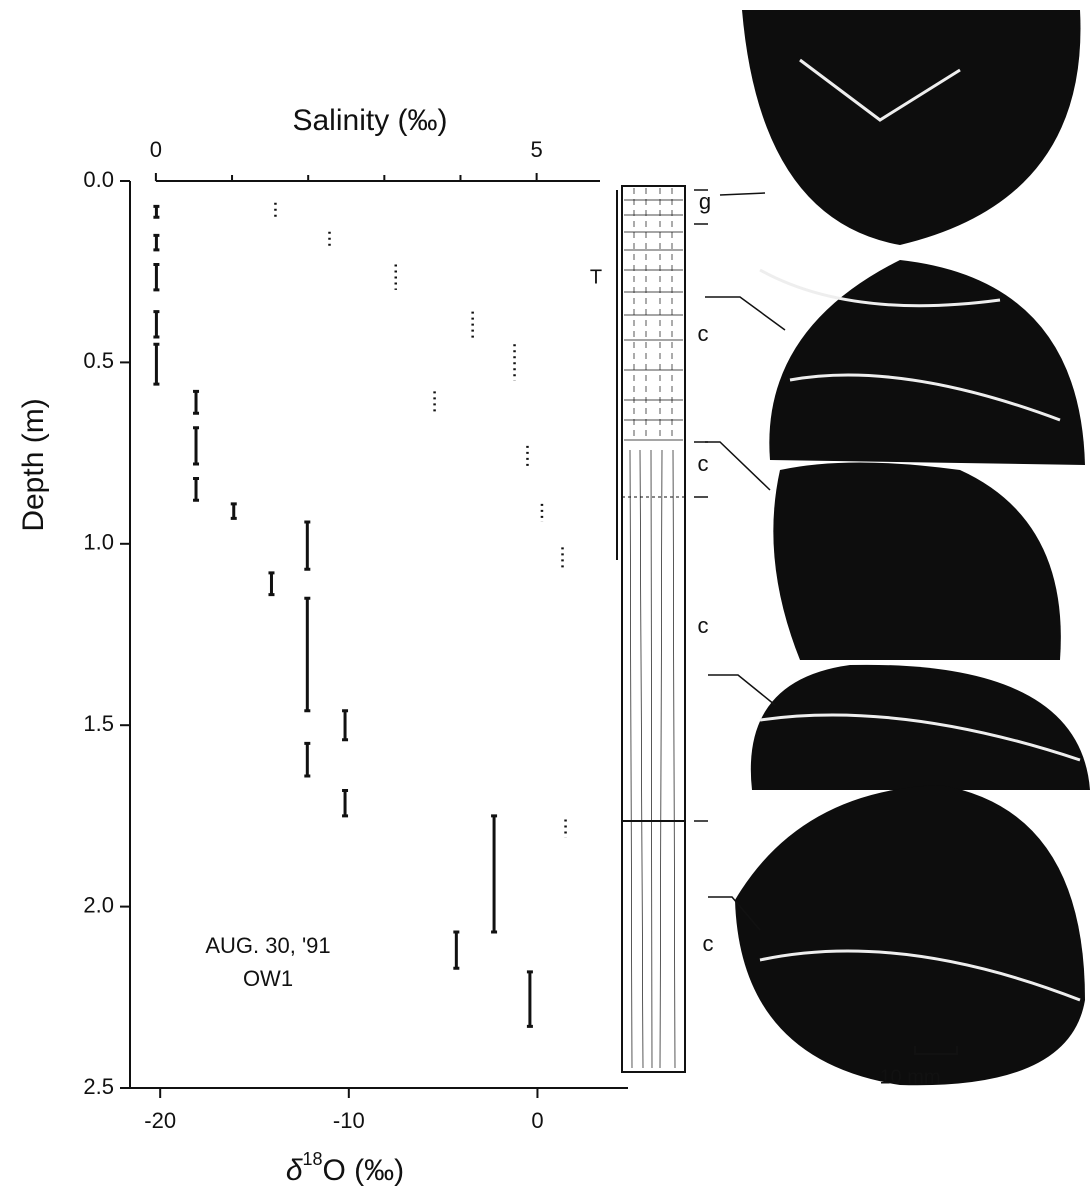 The height and width of the screenshot is (1199, 1090). Describe the element at coordinates (312, 1159) in the screenshot. I see `x-label-superscript: 18` at that location.